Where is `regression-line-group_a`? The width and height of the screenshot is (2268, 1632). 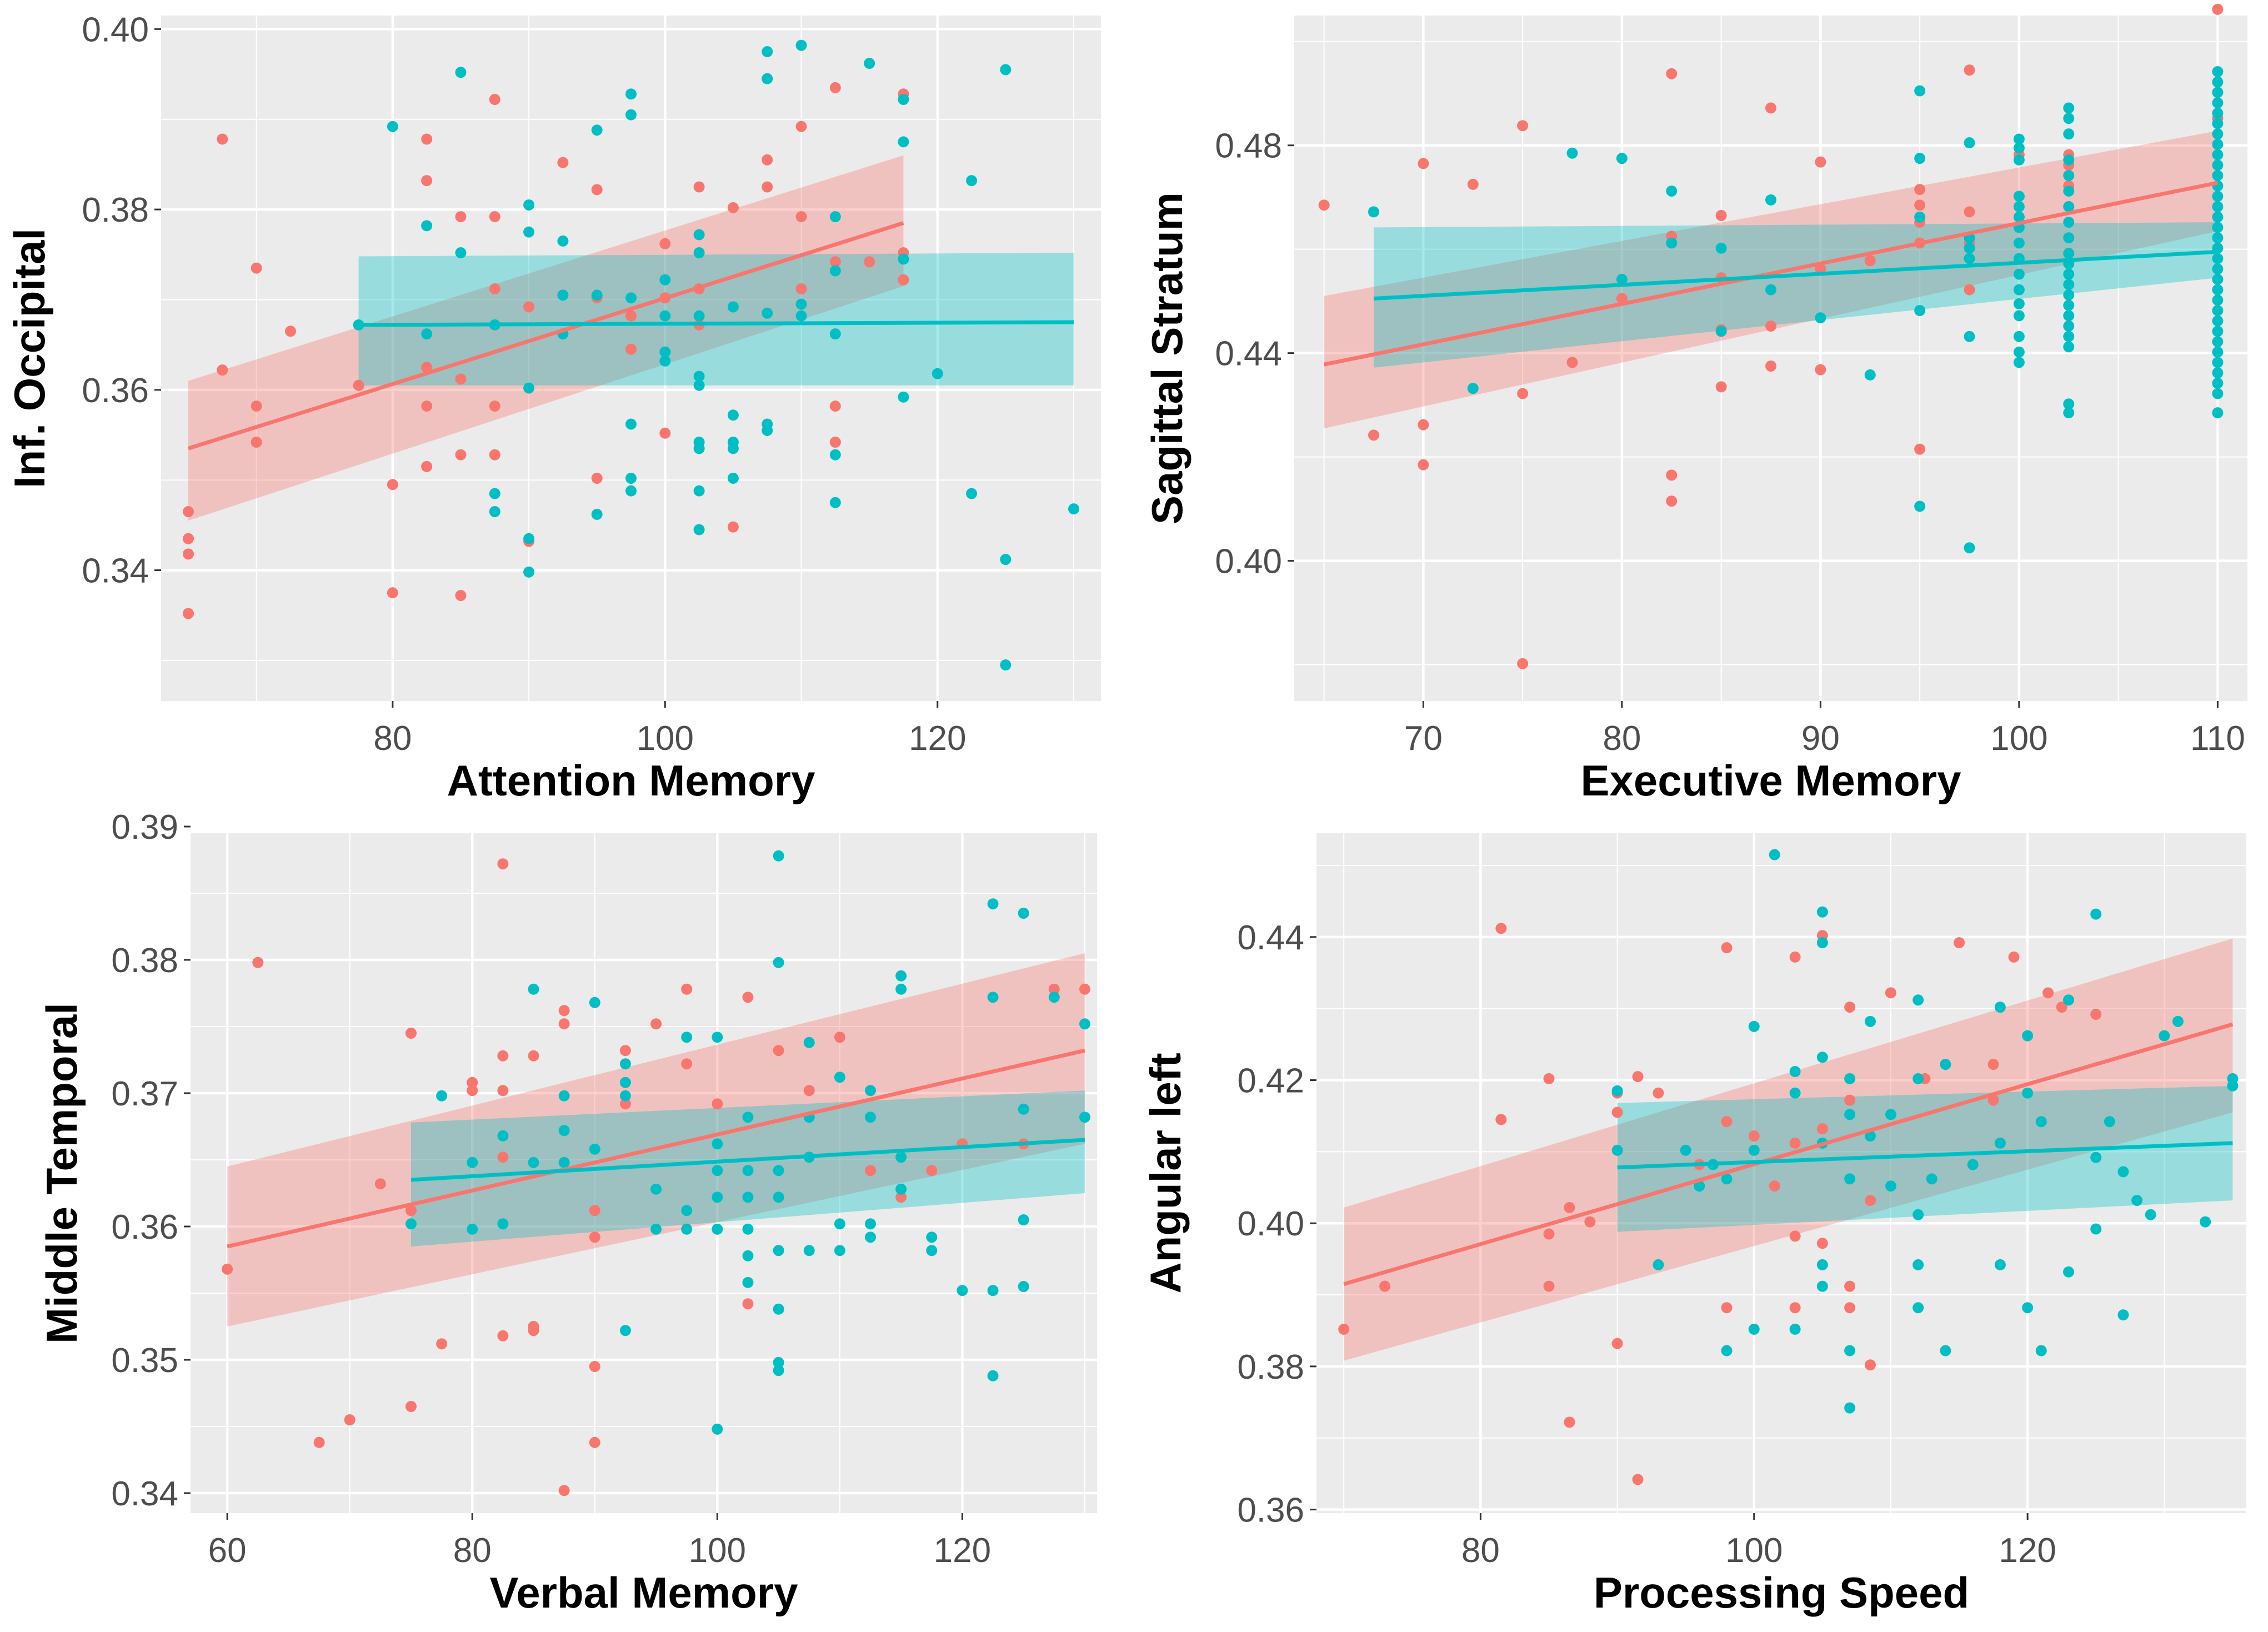 regression-line-group_a is located at coordinates (1771, 274).